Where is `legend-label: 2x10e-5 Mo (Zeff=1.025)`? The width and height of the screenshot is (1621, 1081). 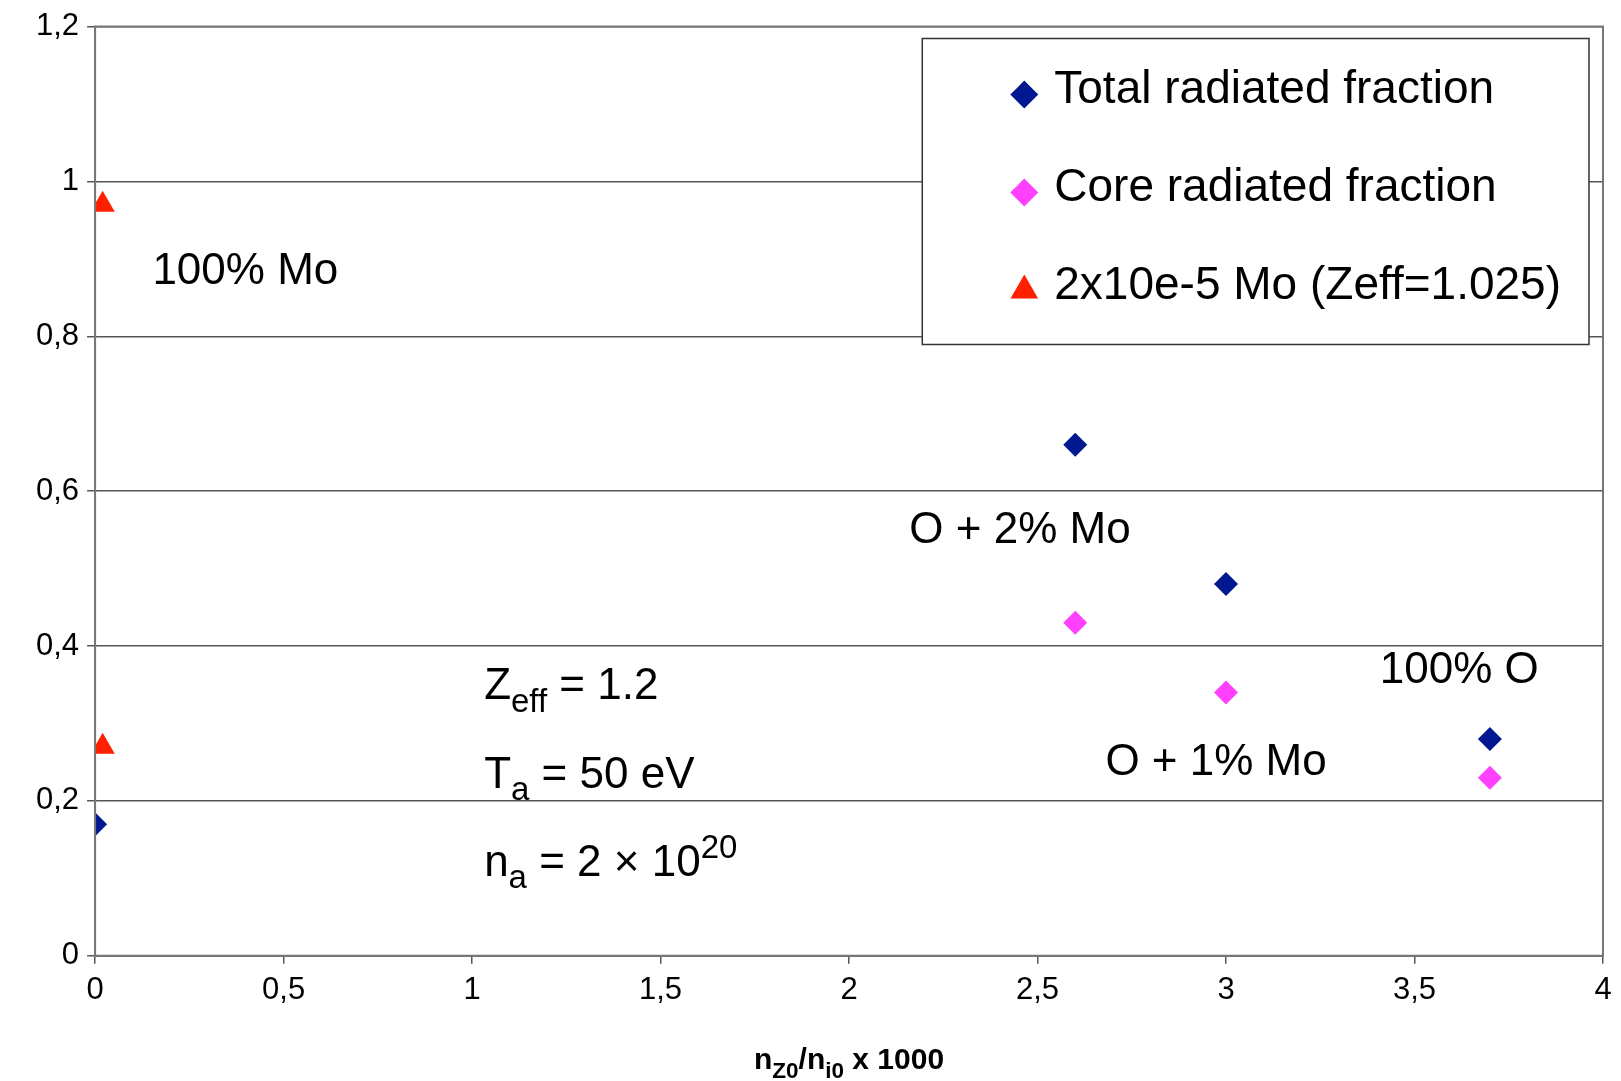 legend-label: 2x10e-5 Mo (Zeff=1.025) is located at coordinates (1307, 283).